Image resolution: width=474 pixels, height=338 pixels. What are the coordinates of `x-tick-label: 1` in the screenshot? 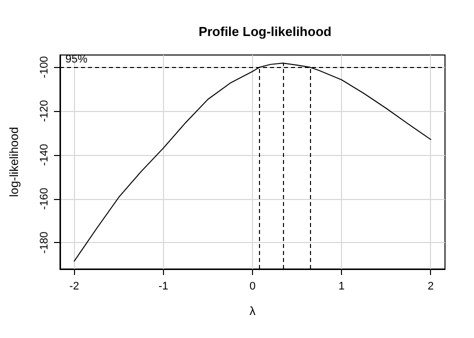 It's located at (341, 286).